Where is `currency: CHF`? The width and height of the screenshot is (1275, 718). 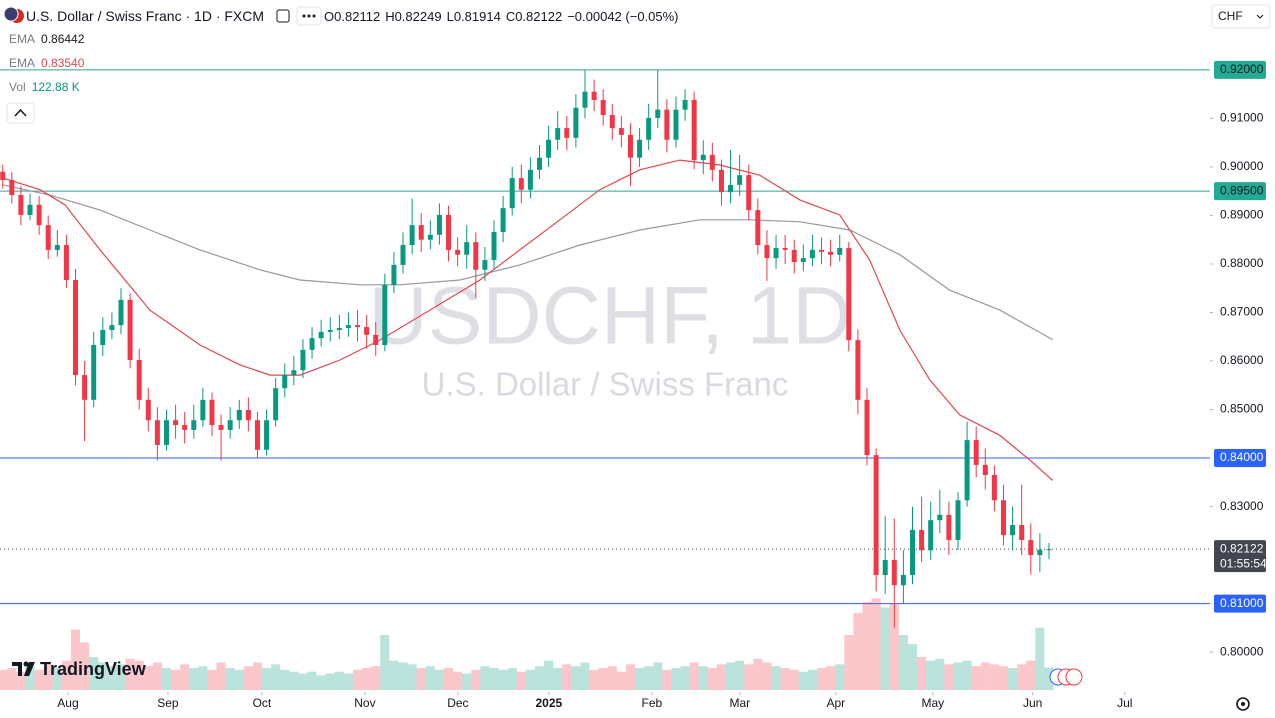 currency: CHF is located at coordinates (1230, 16).